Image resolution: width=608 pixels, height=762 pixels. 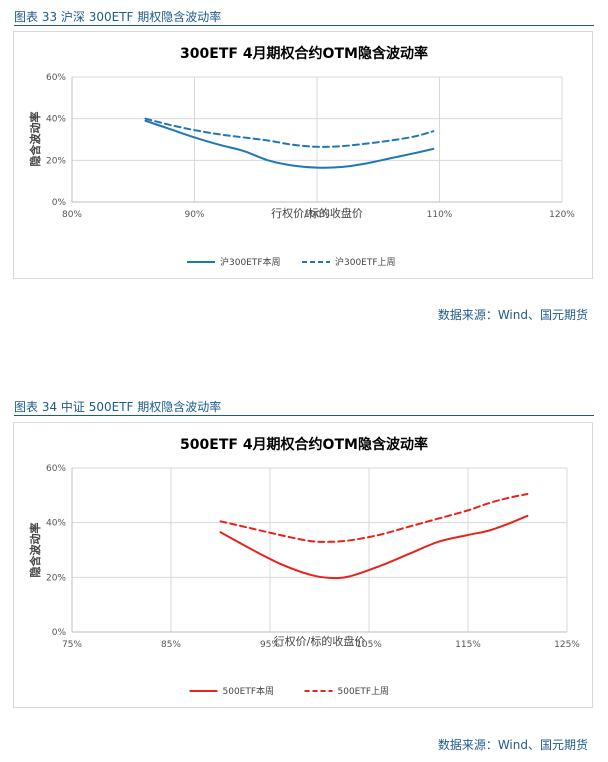 I want to click on x-tick-label: 125%, so click(x=567, y=645).